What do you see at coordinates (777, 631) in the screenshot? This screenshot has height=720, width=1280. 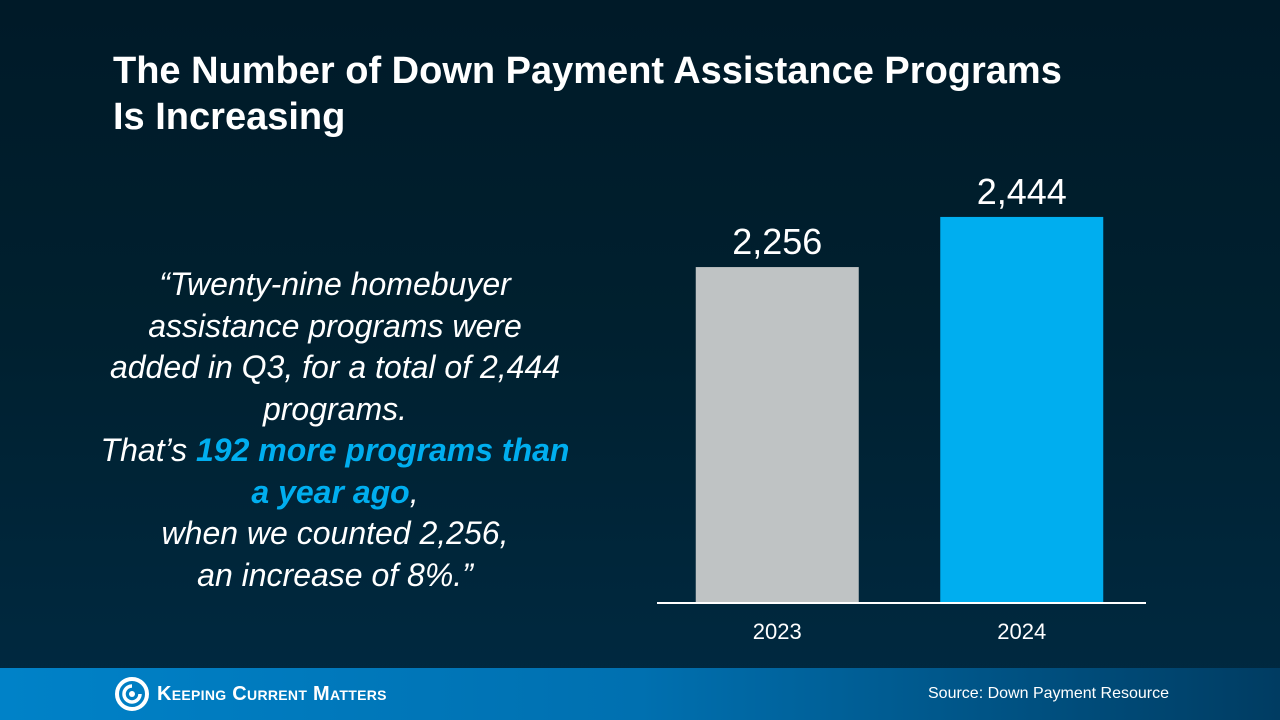 I see `x-tick-label-2023: 2023` at bounding box center [777, 631].